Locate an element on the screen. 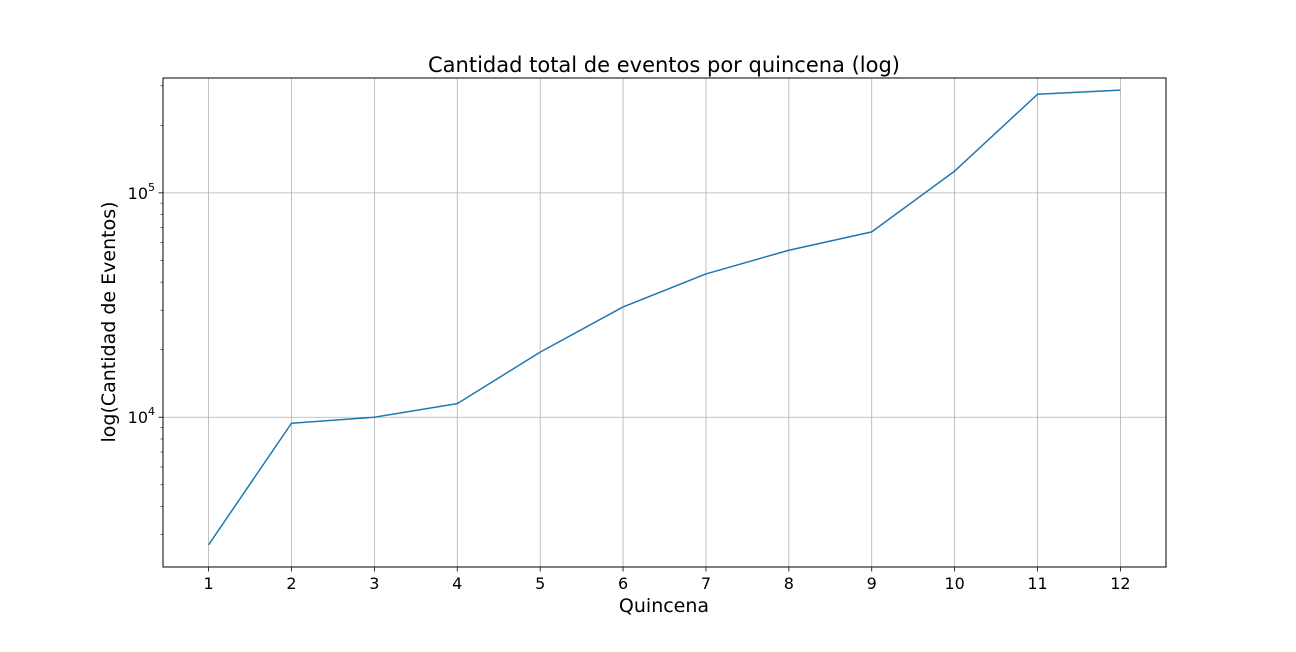  x-tick-label: 10 is located at coordinates (954, 583).